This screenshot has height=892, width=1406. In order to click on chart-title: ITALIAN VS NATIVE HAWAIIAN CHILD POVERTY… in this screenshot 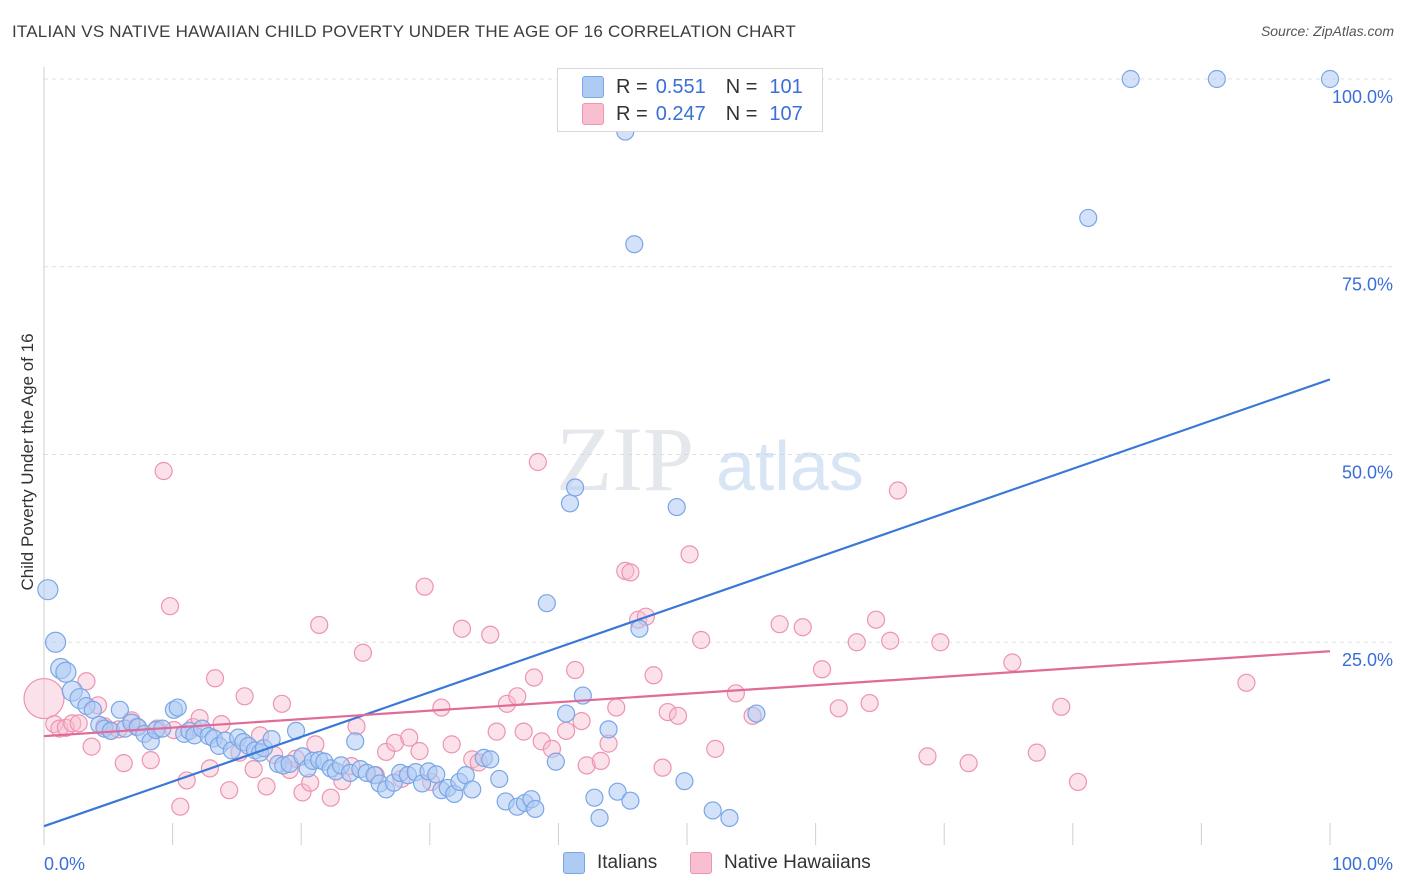, I will do `click(404, 31)`.